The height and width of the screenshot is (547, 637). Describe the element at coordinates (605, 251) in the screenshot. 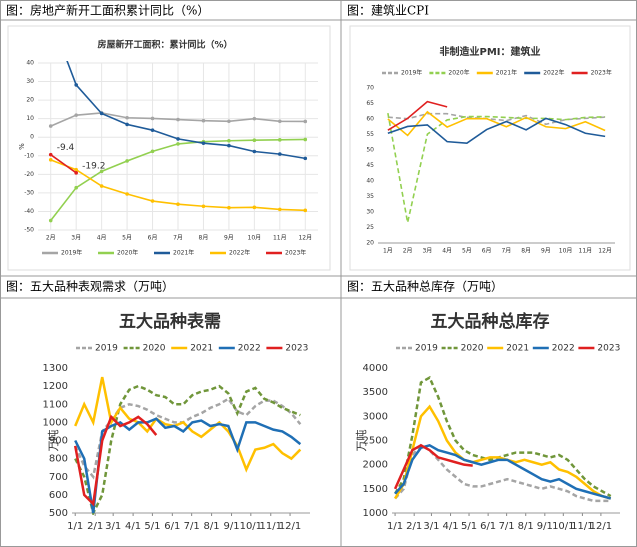

I see `x-tick-label: 12月` at that location.